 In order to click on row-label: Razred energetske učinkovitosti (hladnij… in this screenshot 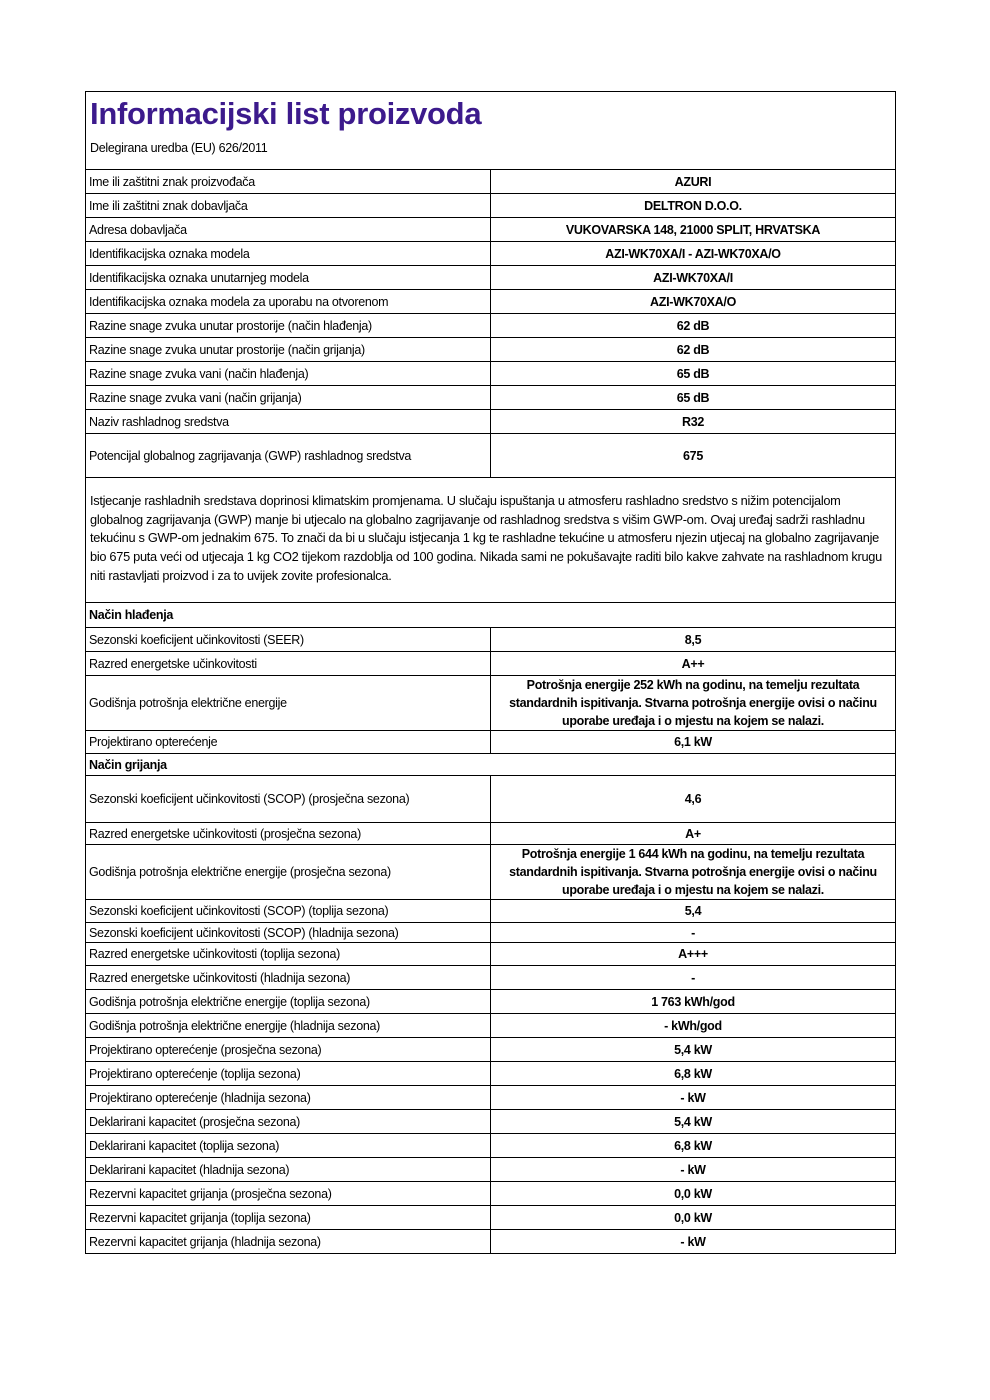, I will do `click(288, 977)`.